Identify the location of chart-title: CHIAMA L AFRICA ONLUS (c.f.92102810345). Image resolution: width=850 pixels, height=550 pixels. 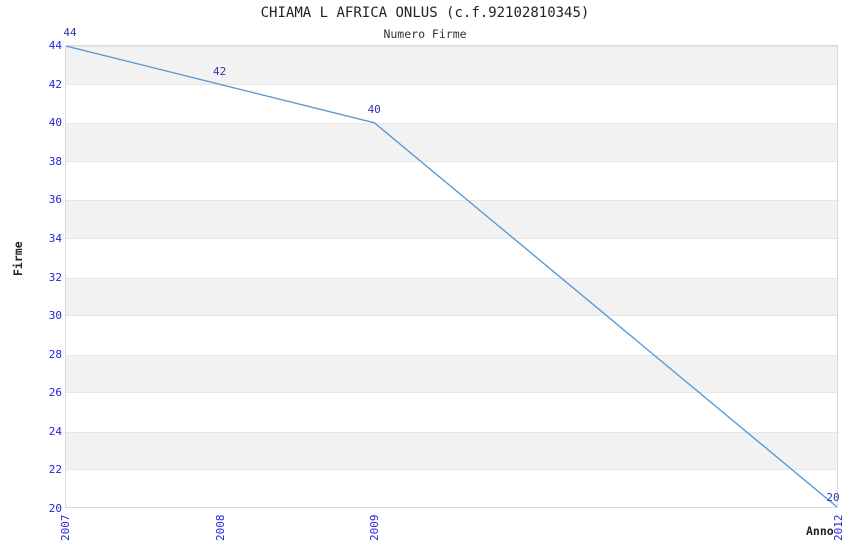
(425, 13).